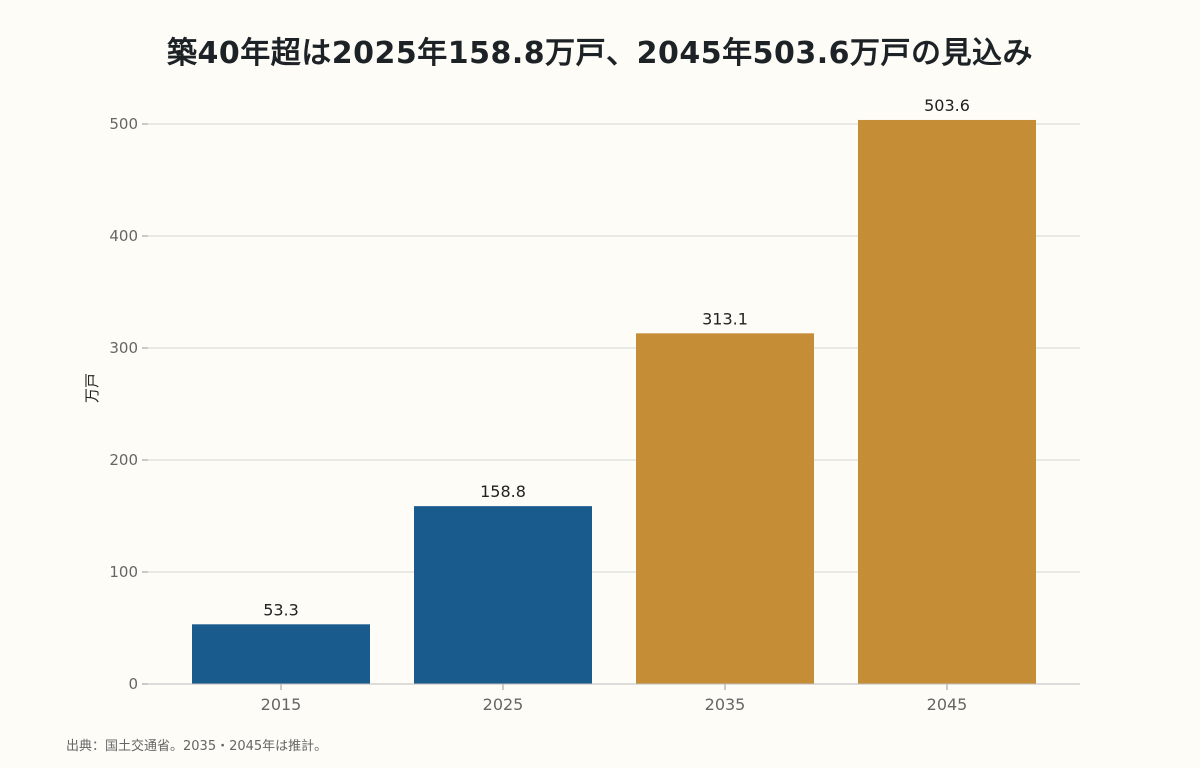 This screenshot has height=768, width=1200. I want to click on y-tick-label: 400, so click(123, 236).